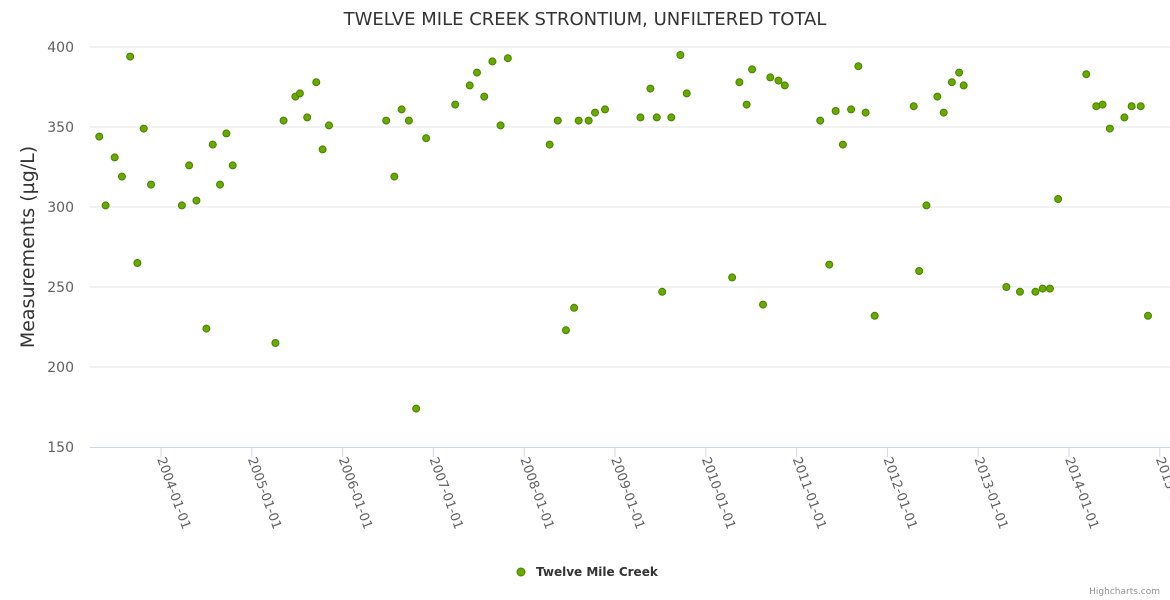  What do you see at coordinates (536, 493) in the screenshot?
I see `x-tick-label: 2008-01-01` at bounding box center [536, 493].